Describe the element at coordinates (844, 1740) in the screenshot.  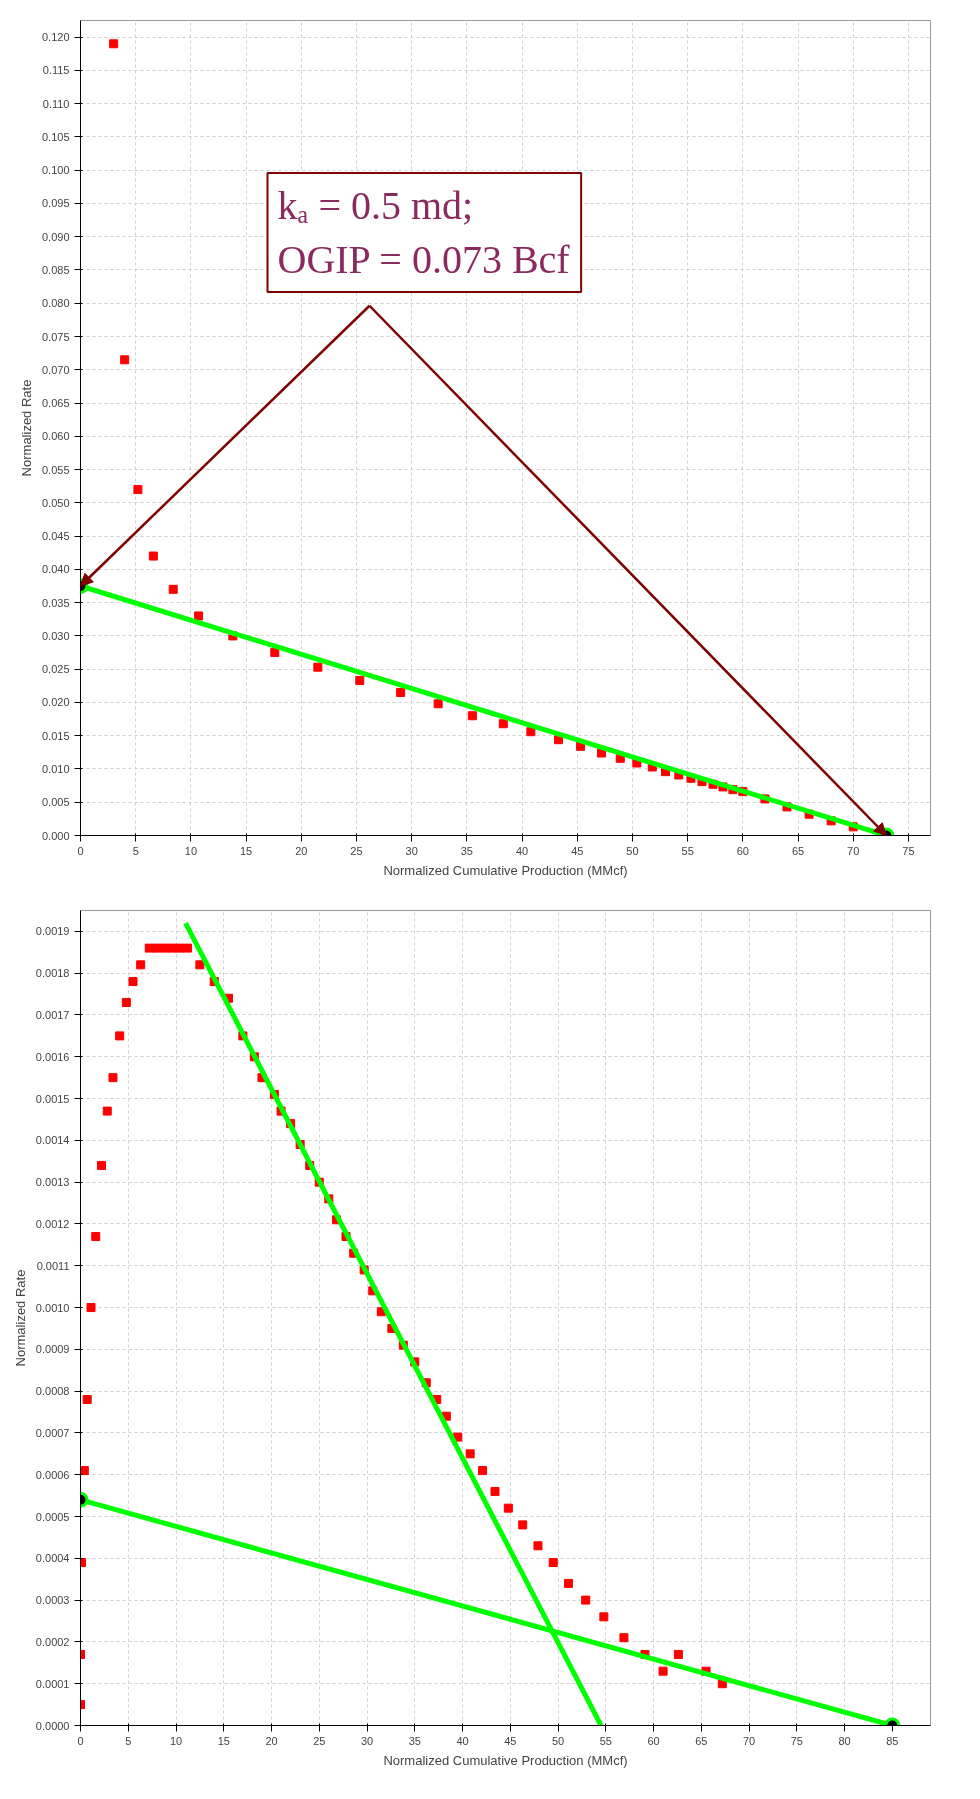
I see `x-tick-label: 80` at that location.